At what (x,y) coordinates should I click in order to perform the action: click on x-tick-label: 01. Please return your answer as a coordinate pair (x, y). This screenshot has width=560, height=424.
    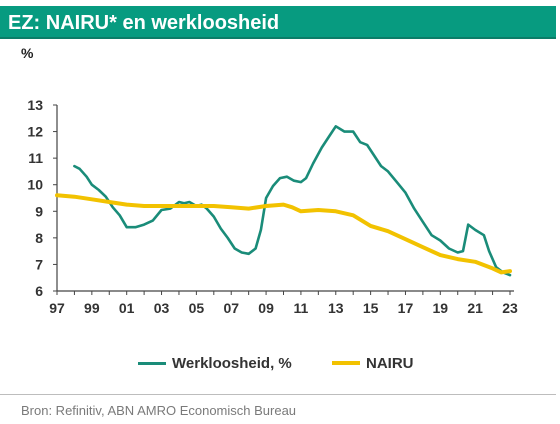
    Looking at the image, I should click on (127, 308).